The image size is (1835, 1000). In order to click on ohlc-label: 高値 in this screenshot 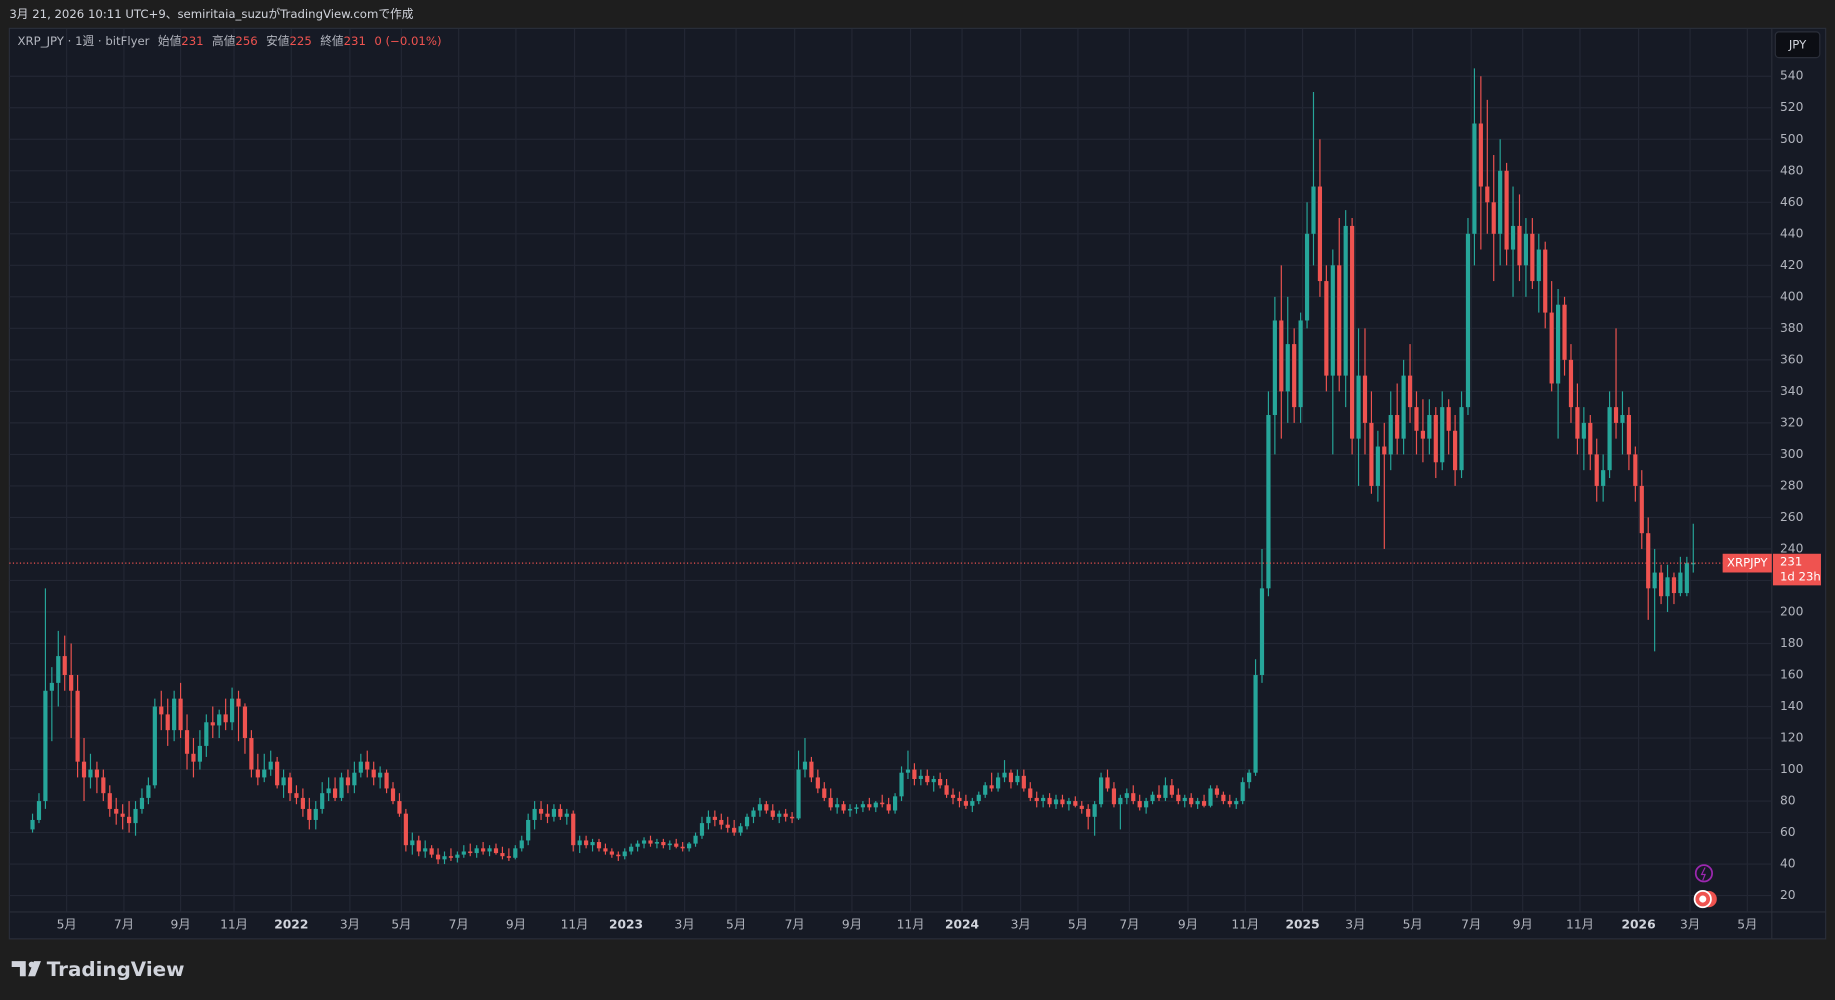, I will do `click(224, 41)`.